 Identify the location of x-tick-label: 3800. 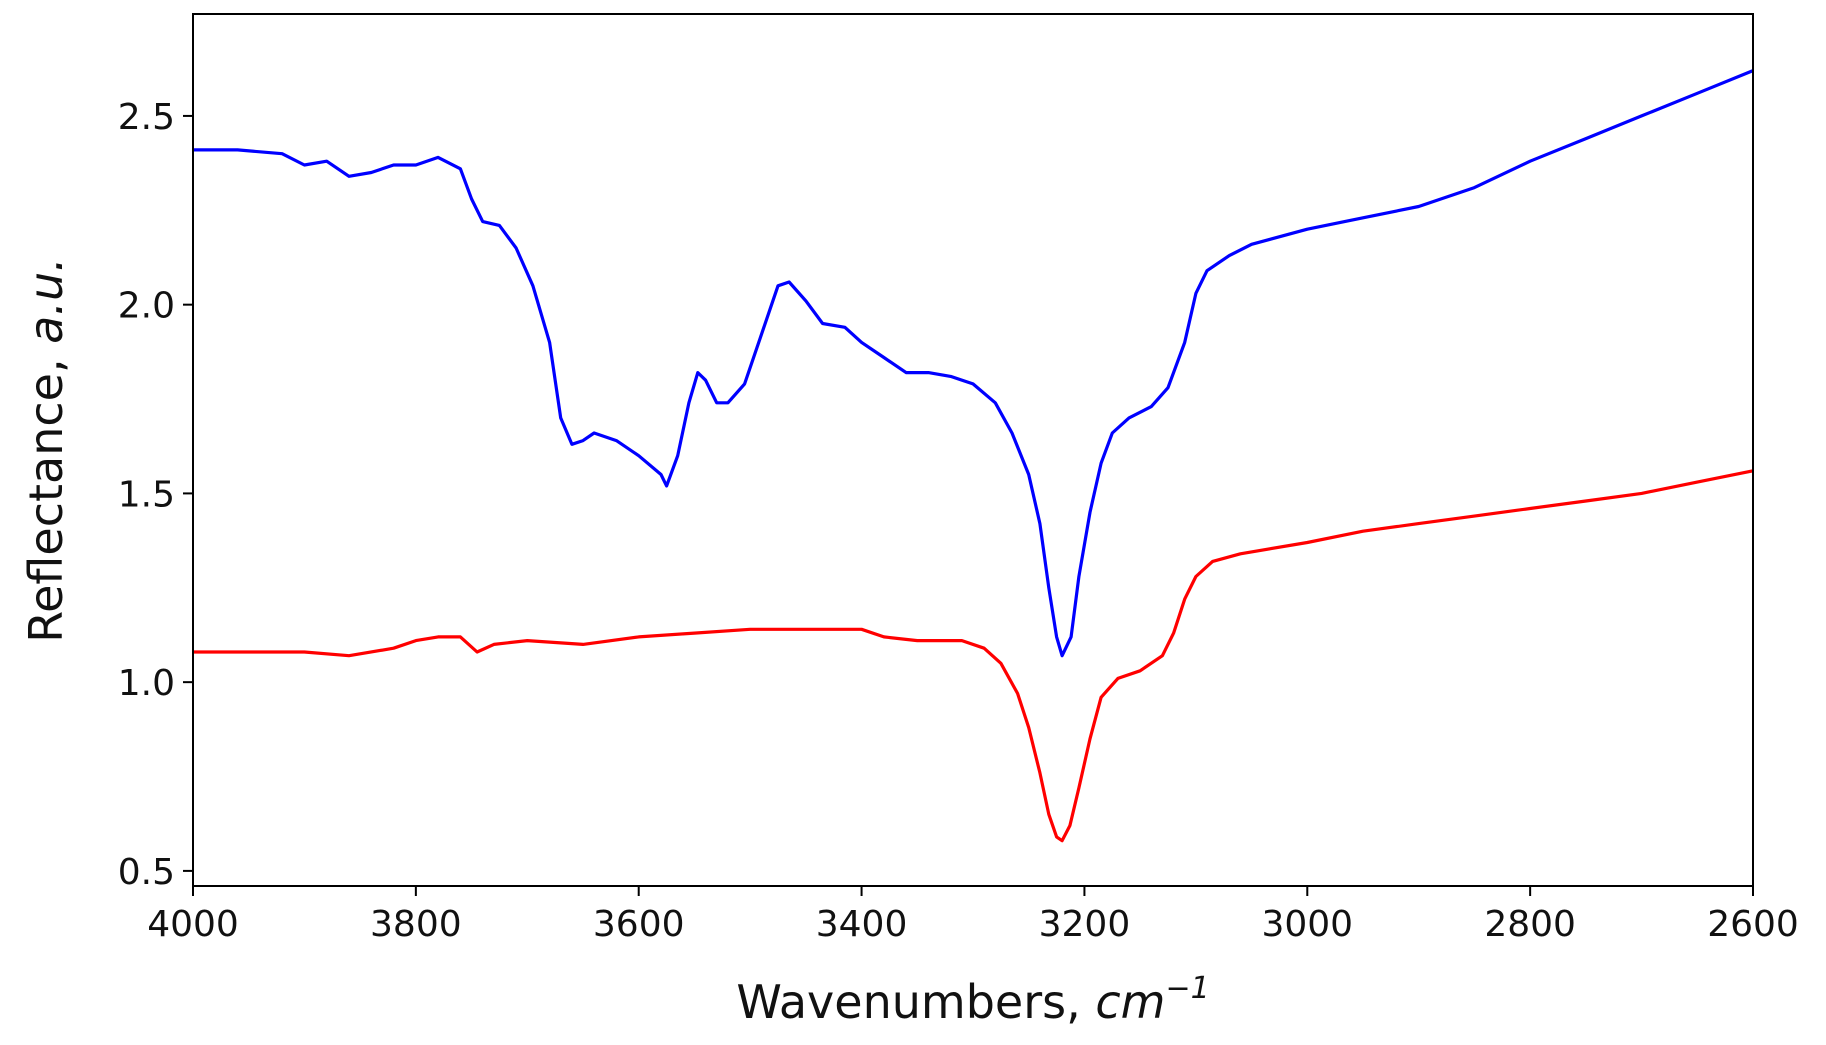
(416, 924).